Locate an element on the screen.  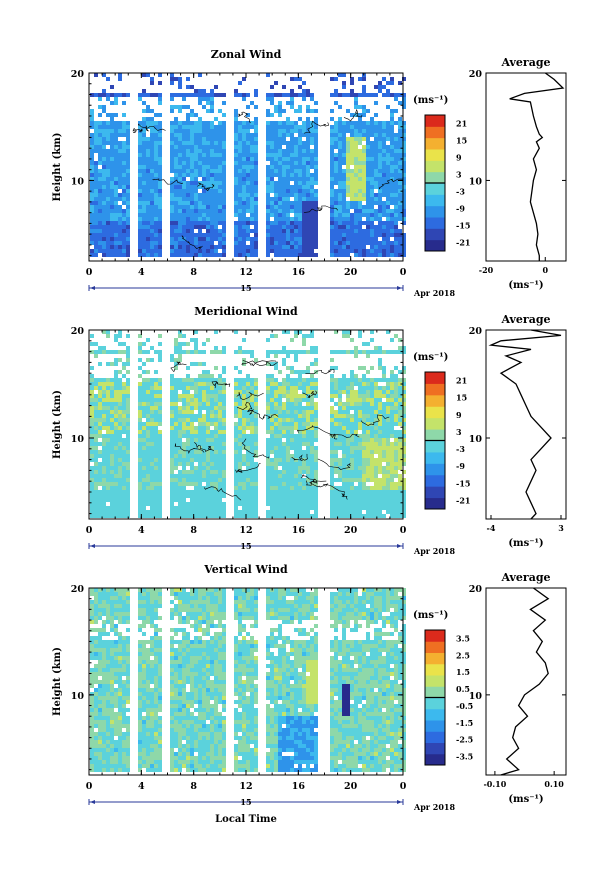
colorbar-tick-label: 1.5 is located at coordinates (463, 672).